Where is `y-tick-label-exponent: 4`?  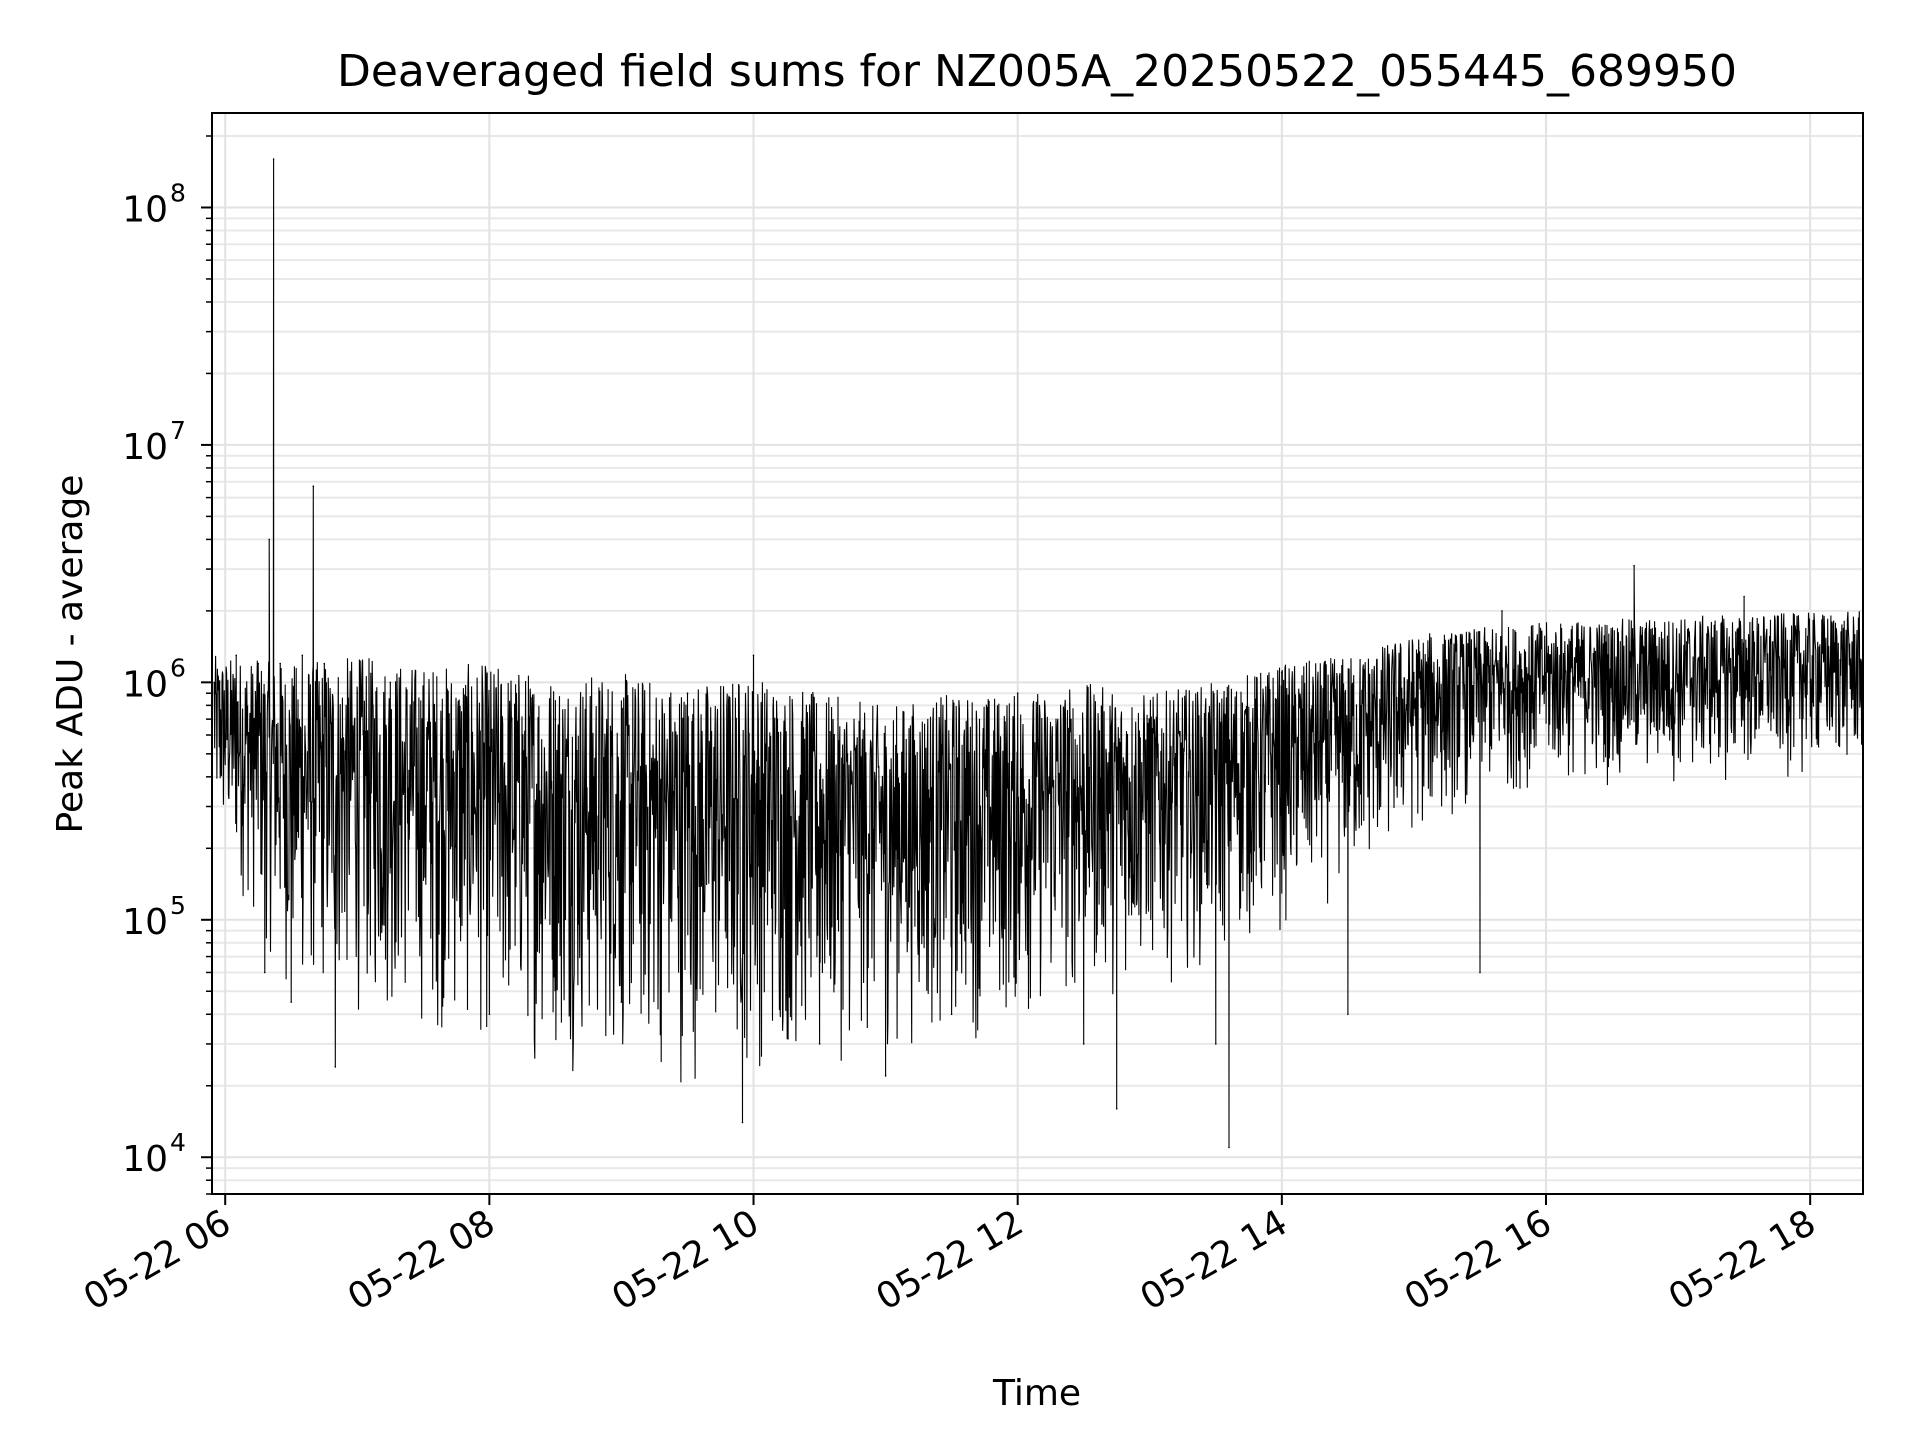
y-tick-label-exponent: 4 is located at coordinates (178, 1142).